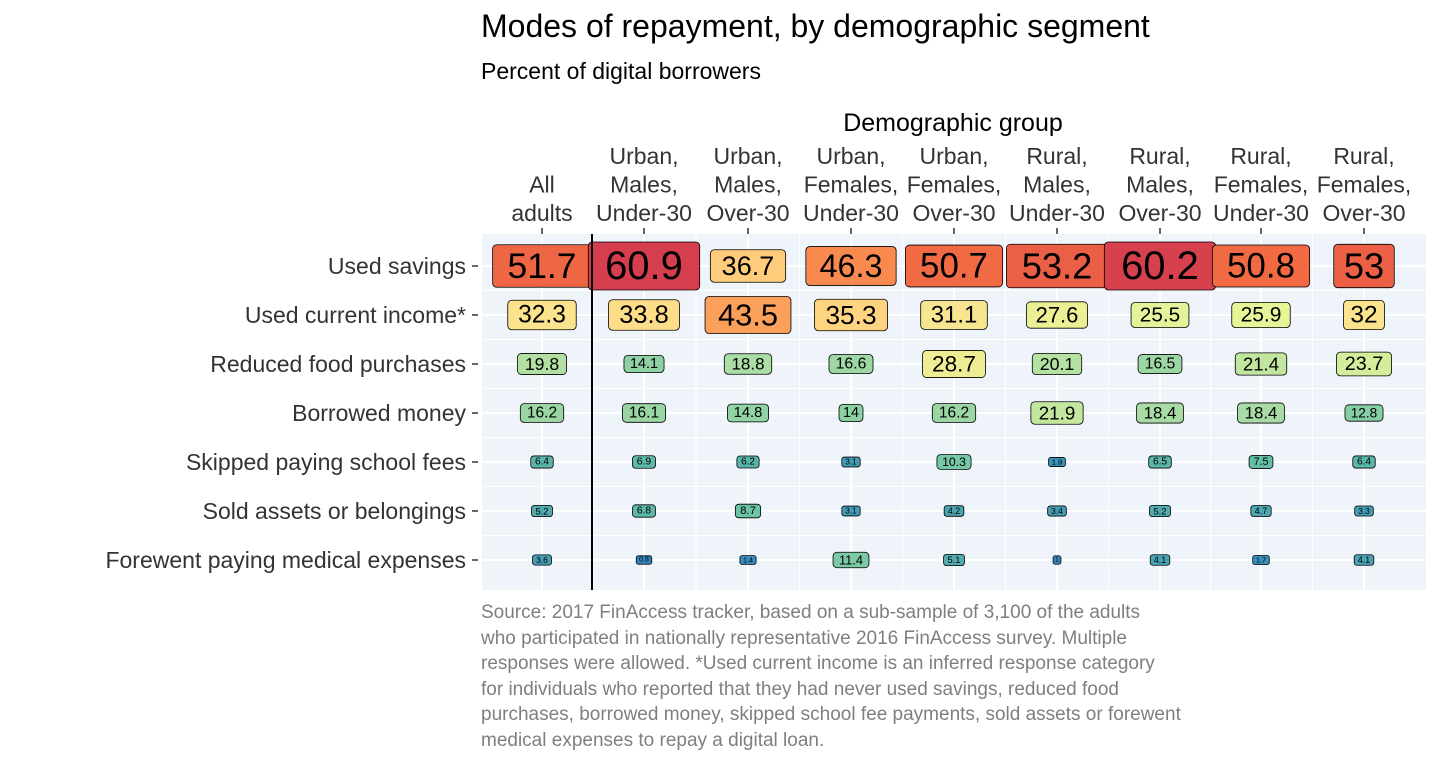 The width and height of the screenshot is (1440, 768). Describe the element at coordinates (644, 511) in the screenshot. I see `cell-value-label: 6.8` at that location.